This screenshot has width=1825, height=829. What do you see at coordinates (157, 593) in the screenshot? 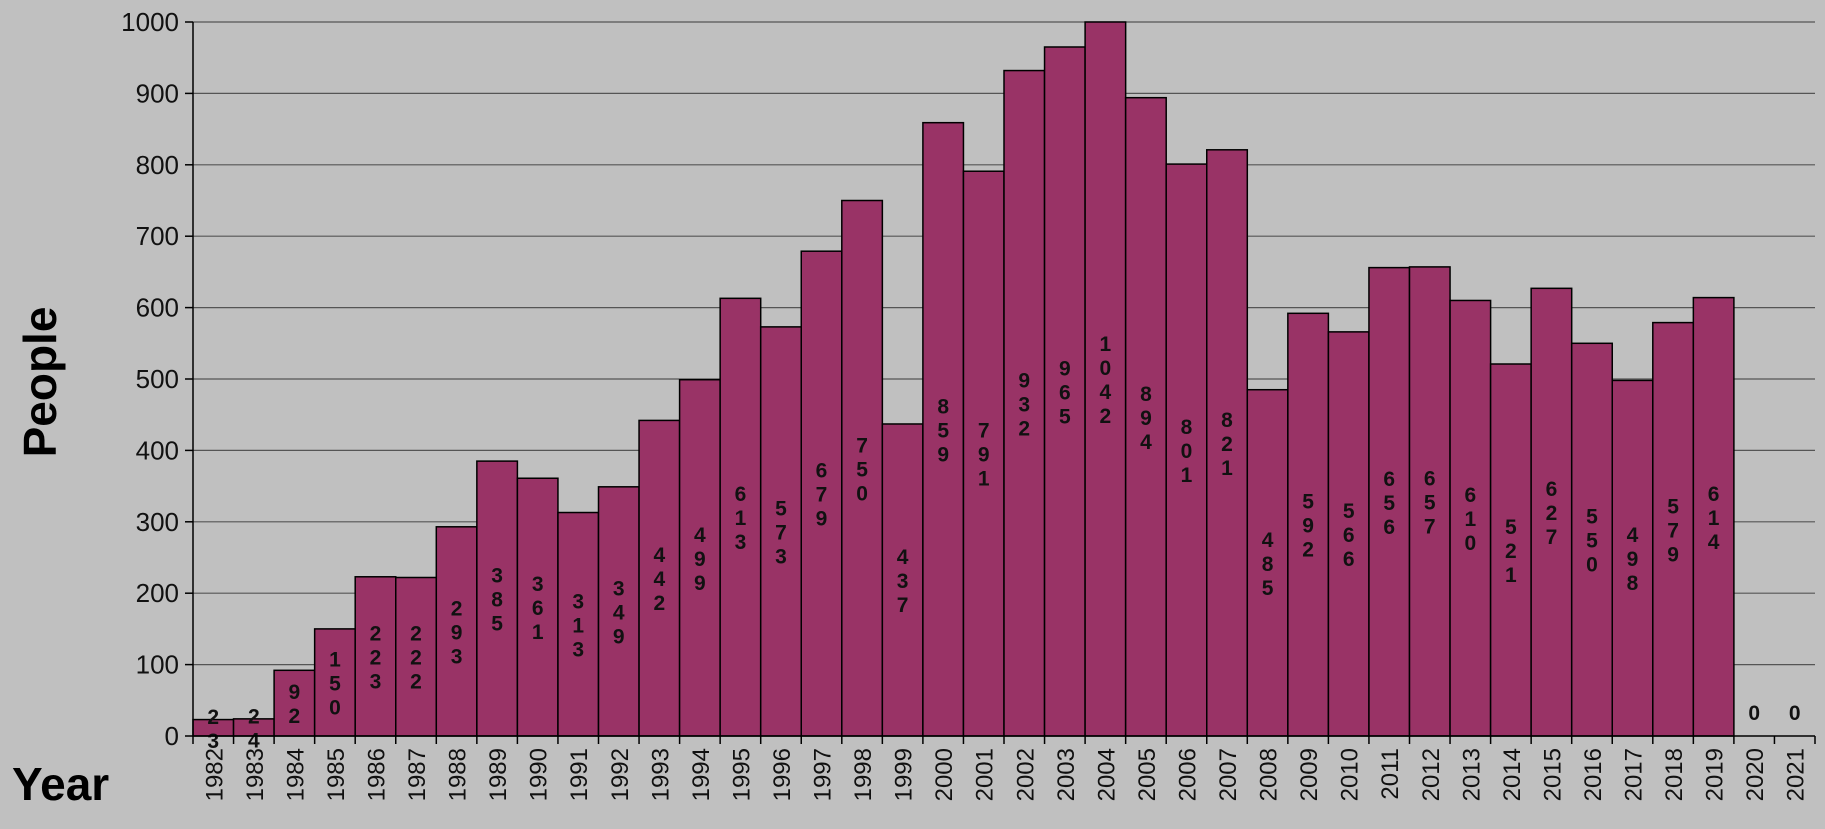
I see `y-tick-label: 200` at bounding box center [157, 593].